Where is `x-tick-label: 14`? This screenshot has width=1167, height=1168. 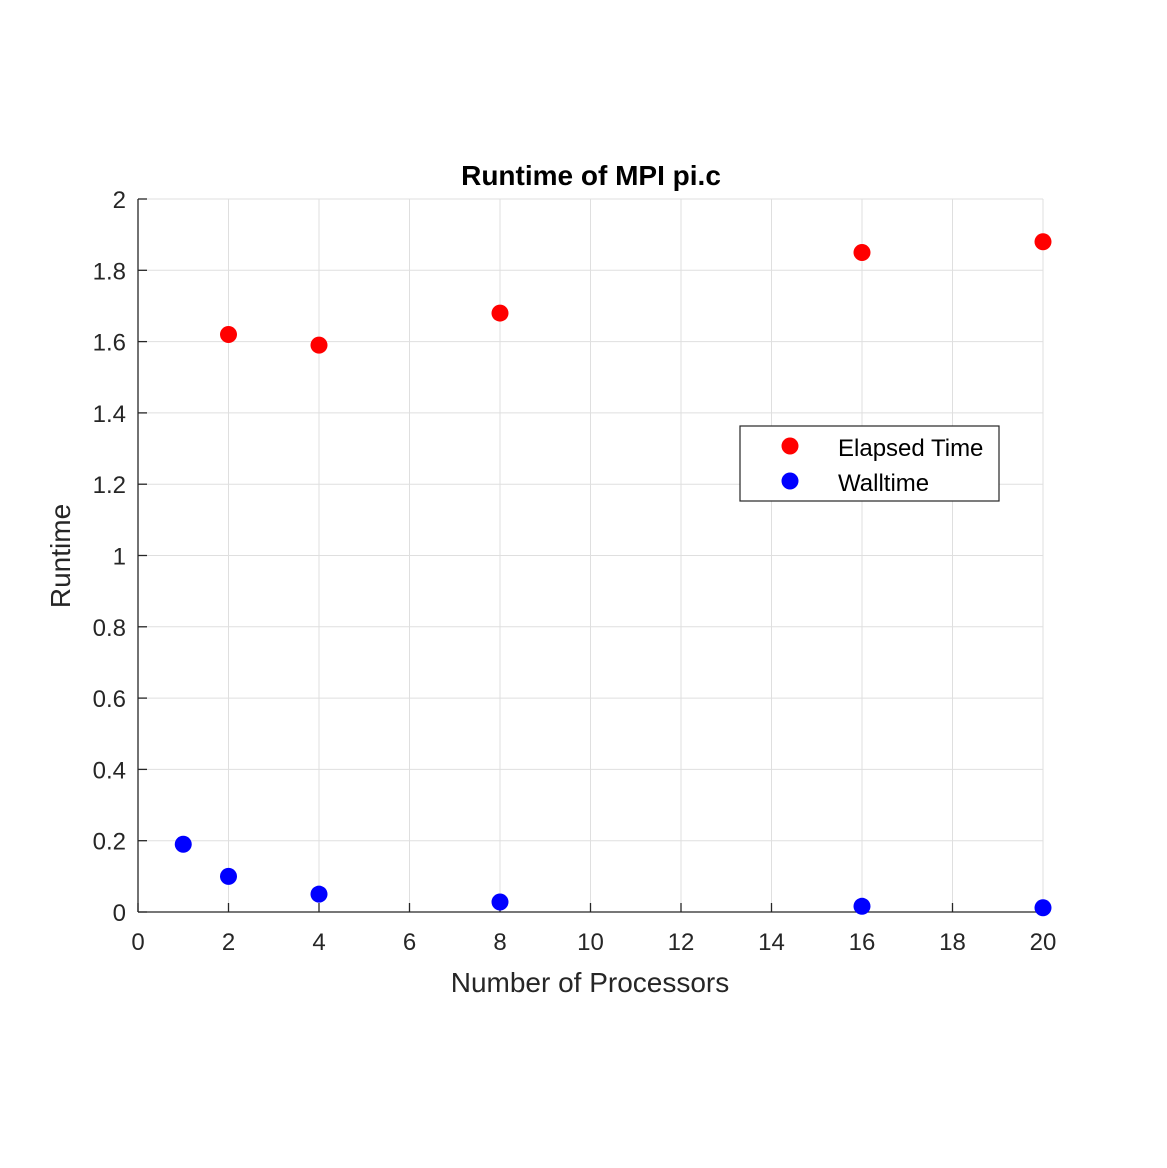
x-tick-label: 14 is located at coordinates (771, 942).